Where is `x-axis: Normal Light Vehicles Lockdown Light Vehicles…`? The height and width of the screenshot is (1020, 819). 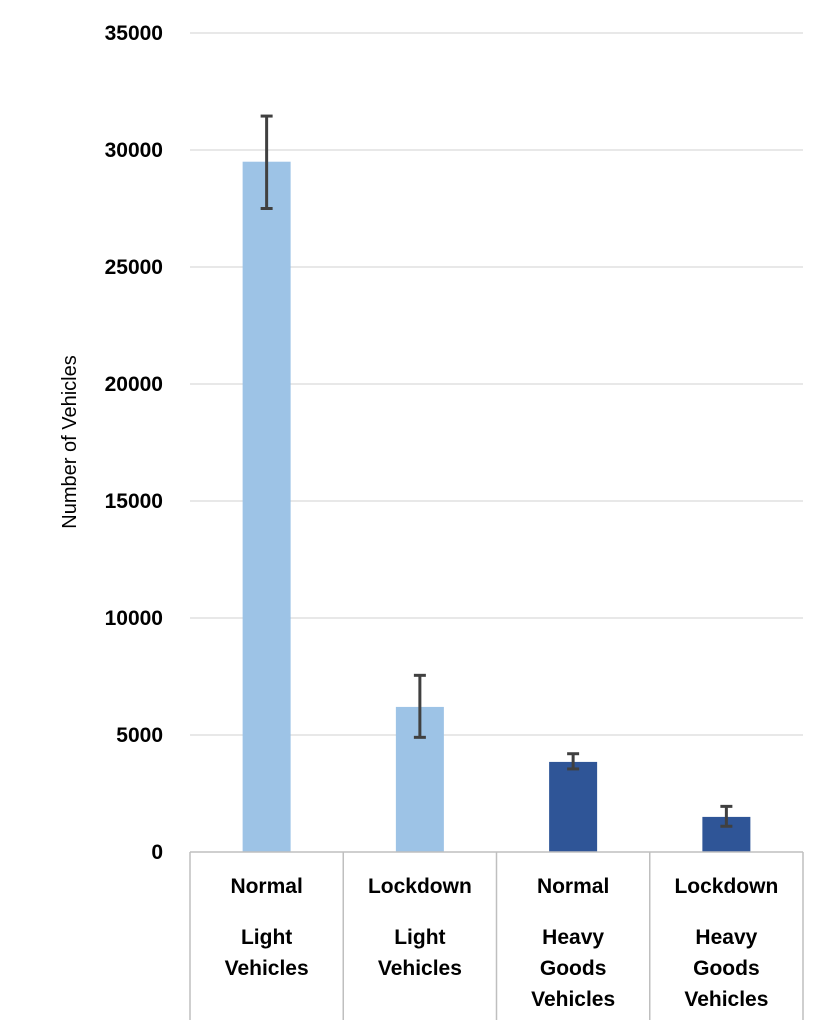 x-axis: Normal Light Vehicles Lockdown Light Vehicles… is located at coordinates (496, 935).